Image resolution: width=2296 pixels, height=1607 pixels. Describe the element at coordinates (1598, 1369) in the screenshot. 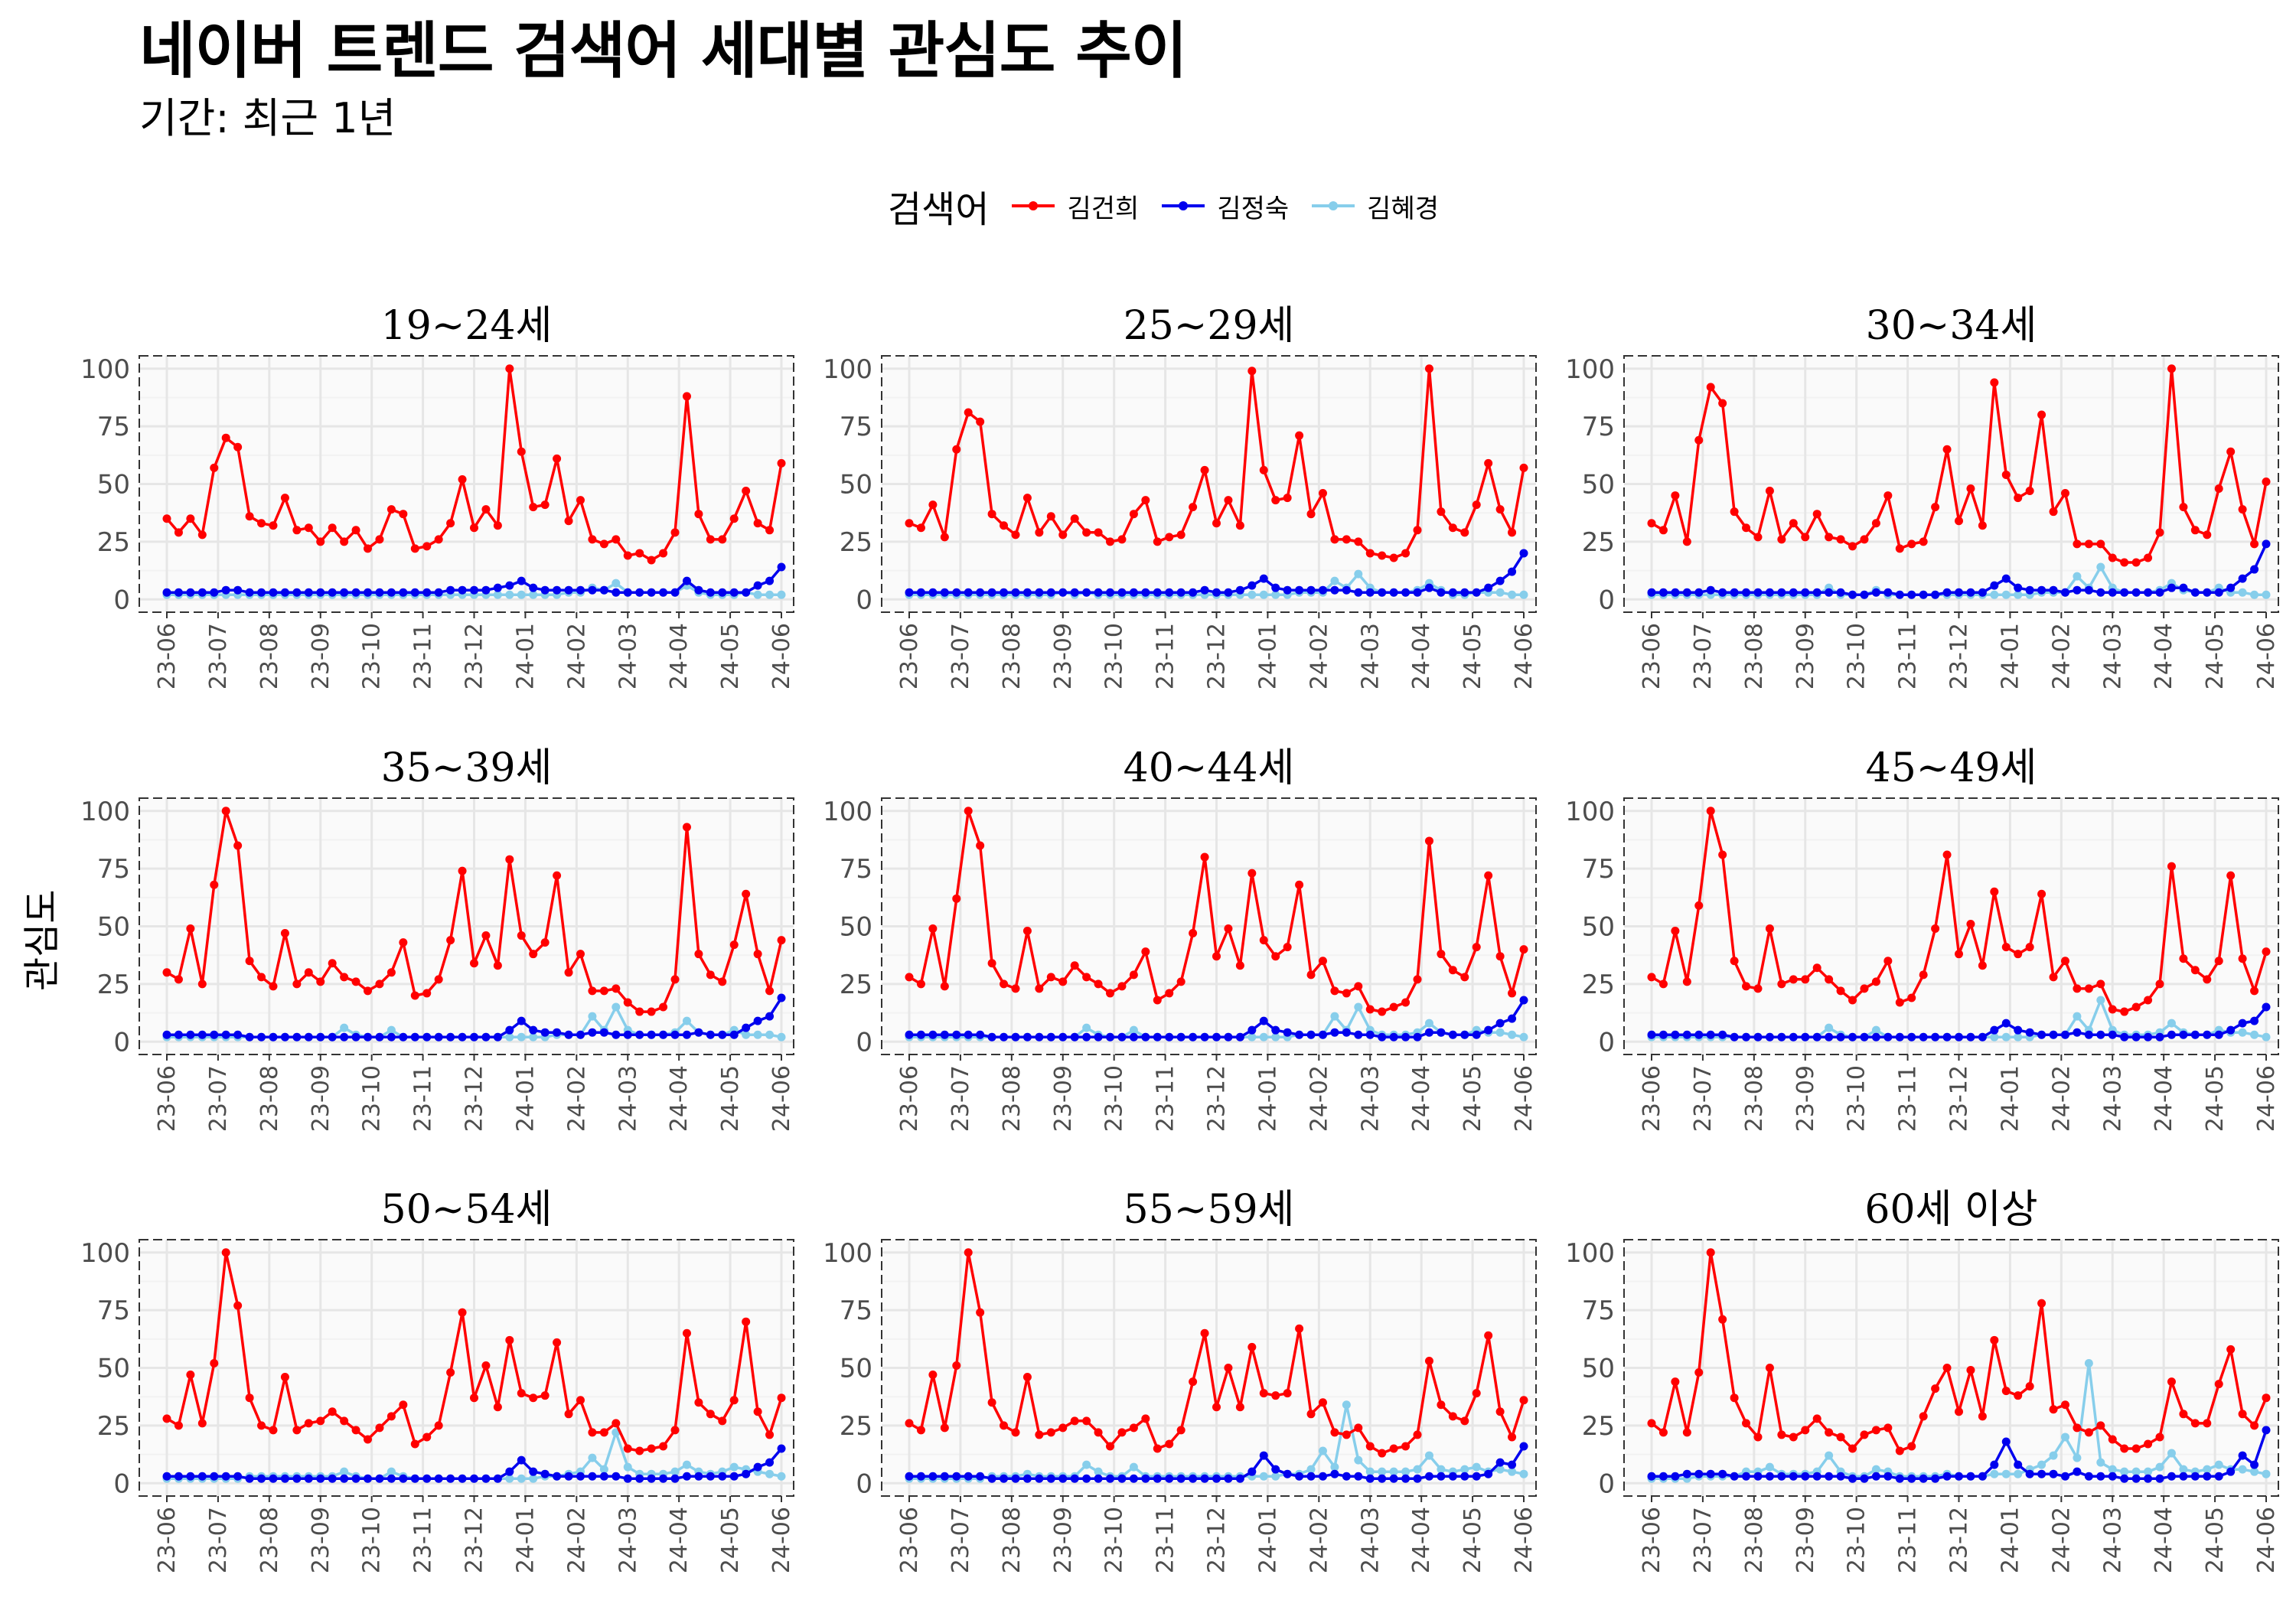

I see `y-tick-label: 50` at that location.